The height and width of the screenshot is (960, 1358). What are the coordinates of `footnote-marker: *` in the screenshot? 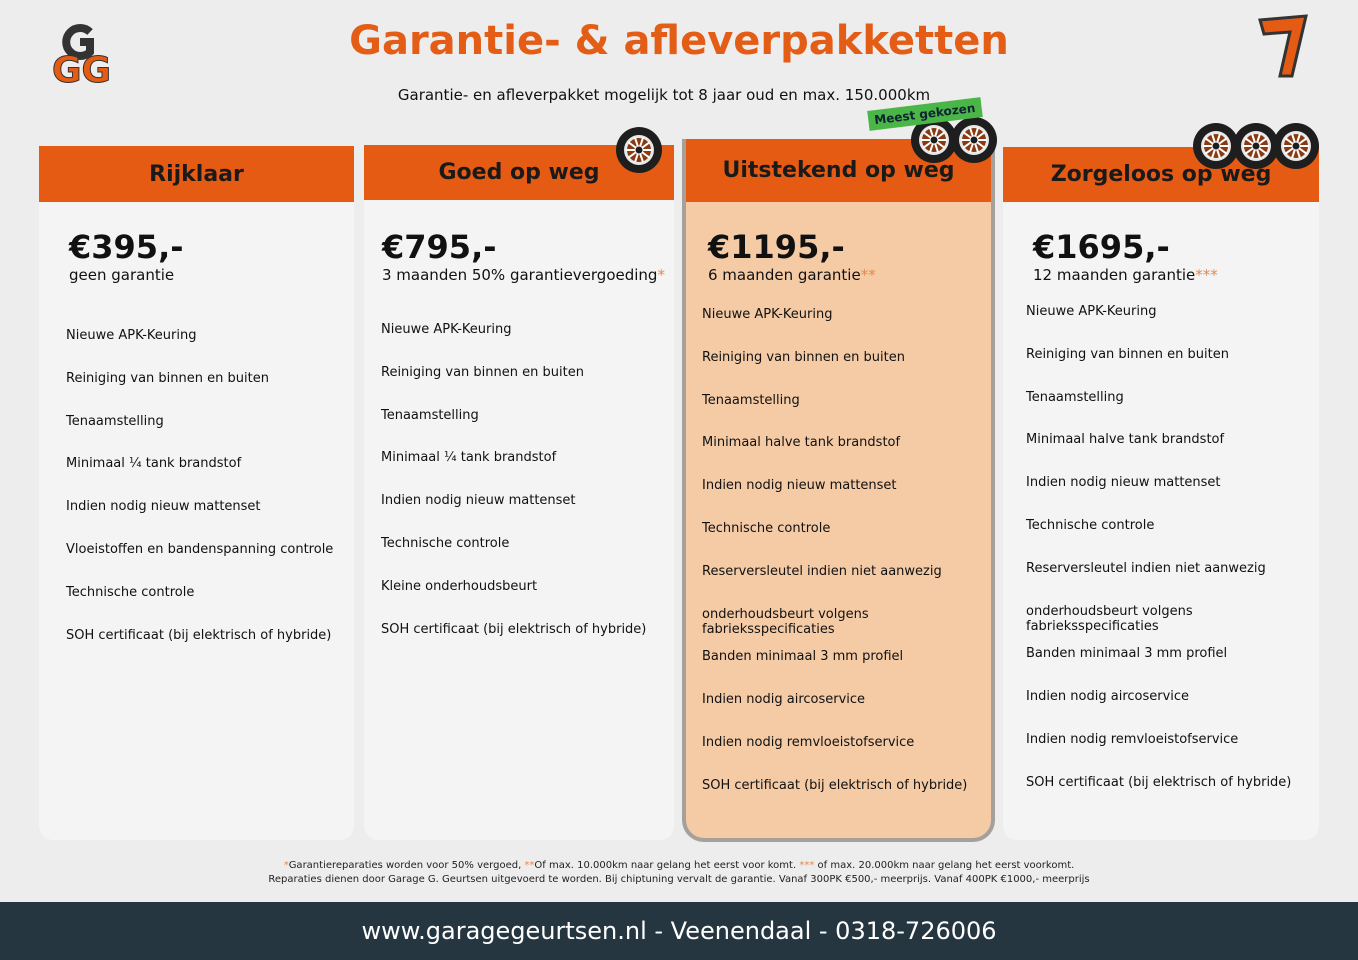 It's located at (661, 275).